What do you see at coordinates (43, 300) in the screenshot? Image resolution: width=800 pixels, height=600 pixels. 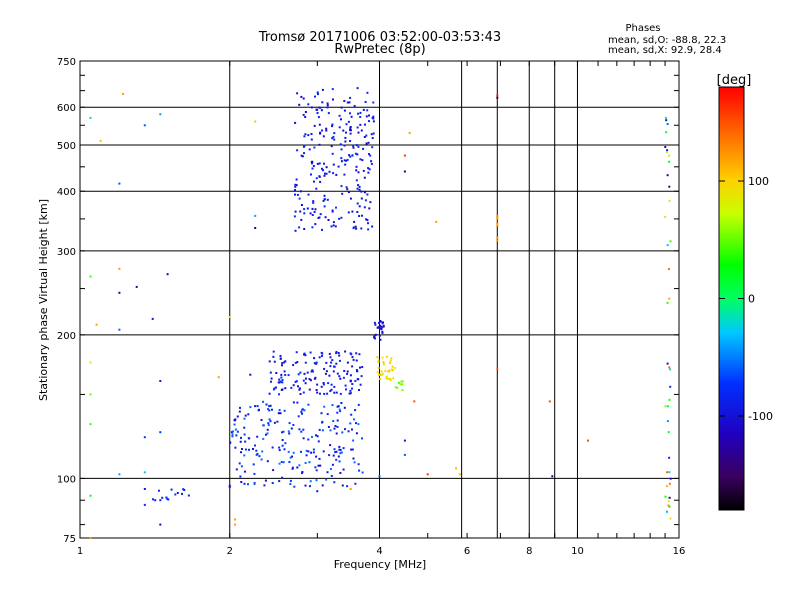 I see `y-axis-label: Stationary phase Virtual Height [km]` at bounding box center [43, 300].